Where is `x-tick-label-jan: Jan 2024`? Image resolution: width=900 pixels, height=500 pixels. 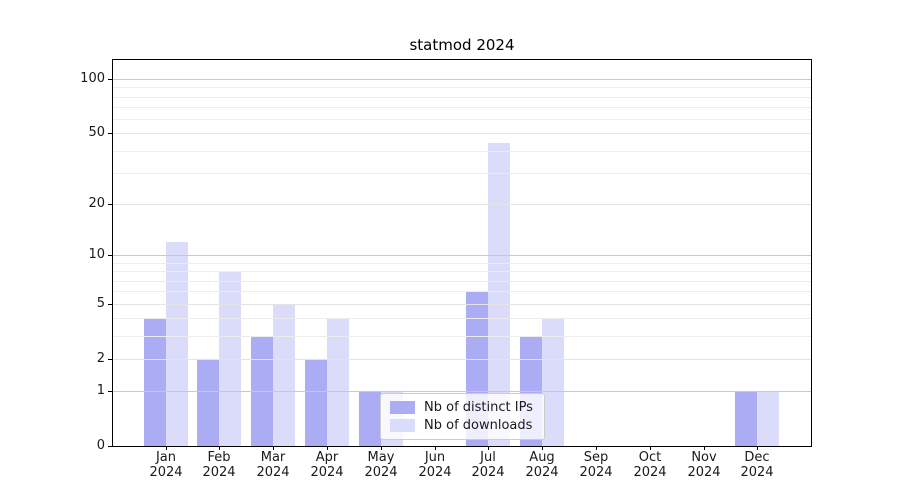 x-tick-label-jan: Jan 2024 is located at coordinates (166, 465).